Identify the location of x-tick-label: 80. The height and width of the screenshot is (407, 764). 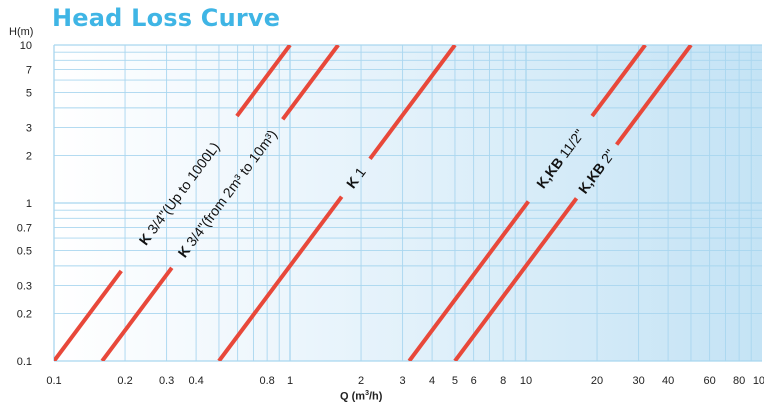
(739, 381).